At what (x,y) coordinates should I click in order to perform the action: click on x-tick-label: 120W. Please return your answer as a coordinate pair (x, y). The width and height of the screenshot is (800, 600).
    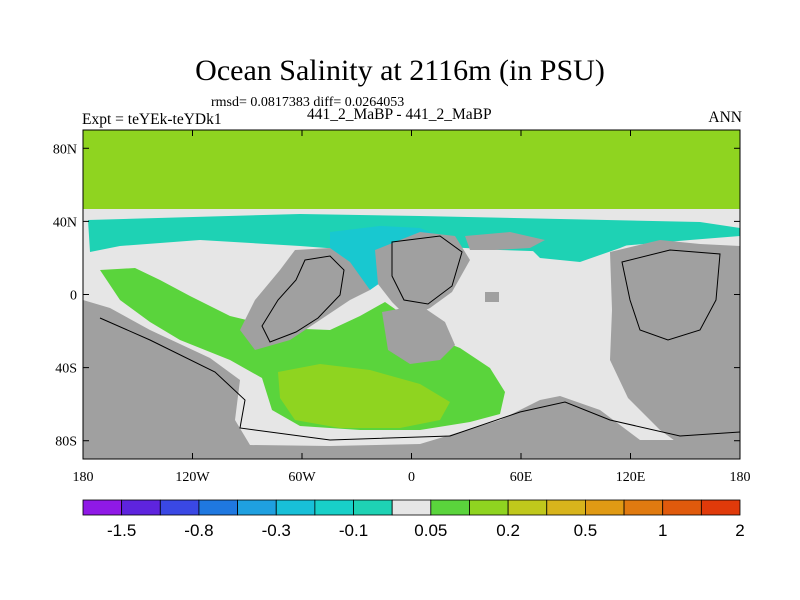
    Looking at the image, I should click on (192, 477).